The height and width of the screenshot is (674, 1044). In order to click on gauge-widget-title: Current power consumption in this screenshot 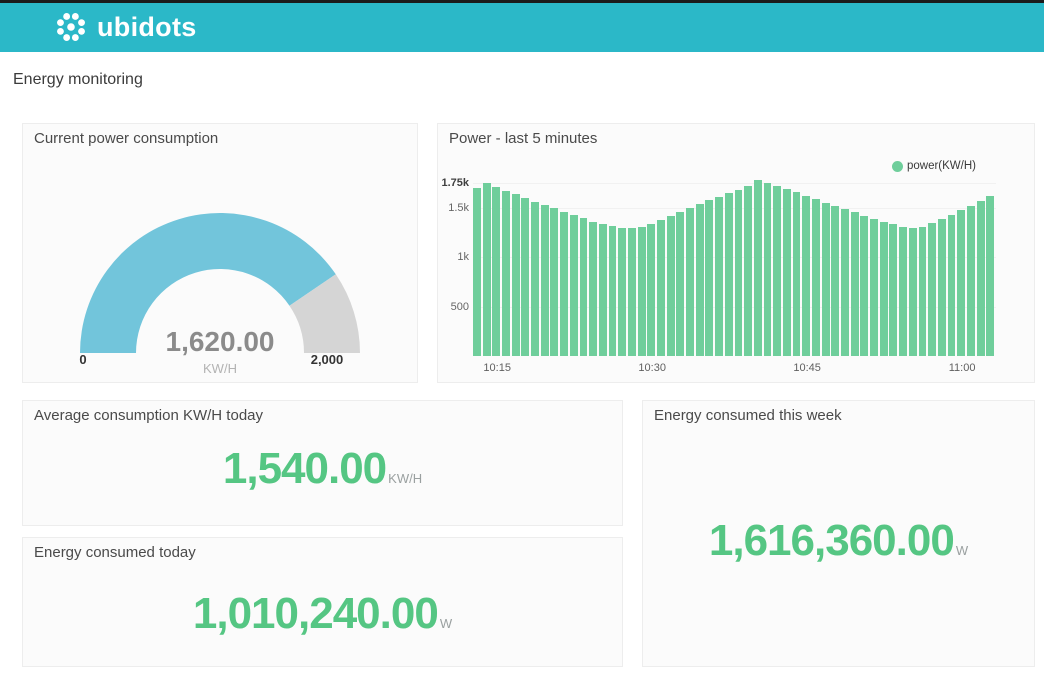, I will do `click(126, 138)`.